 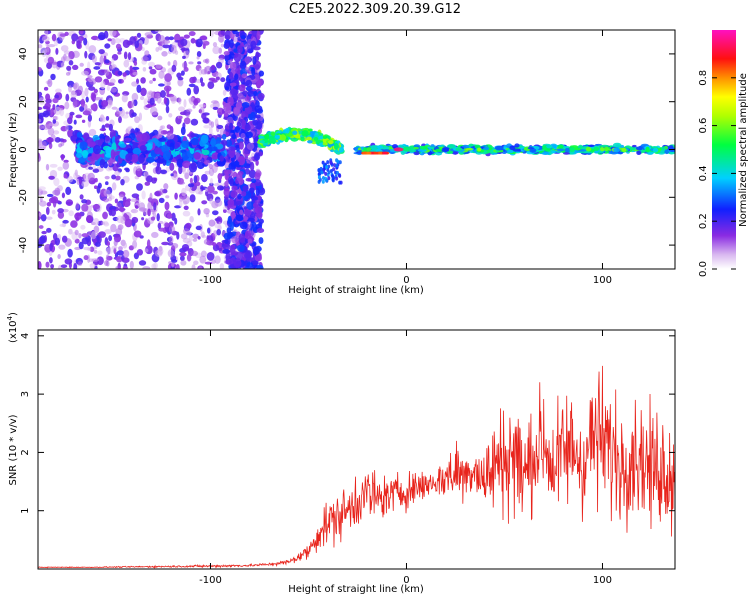 I want to click on colorbar-tick-label: 0.6, so click(x=703, y=126).